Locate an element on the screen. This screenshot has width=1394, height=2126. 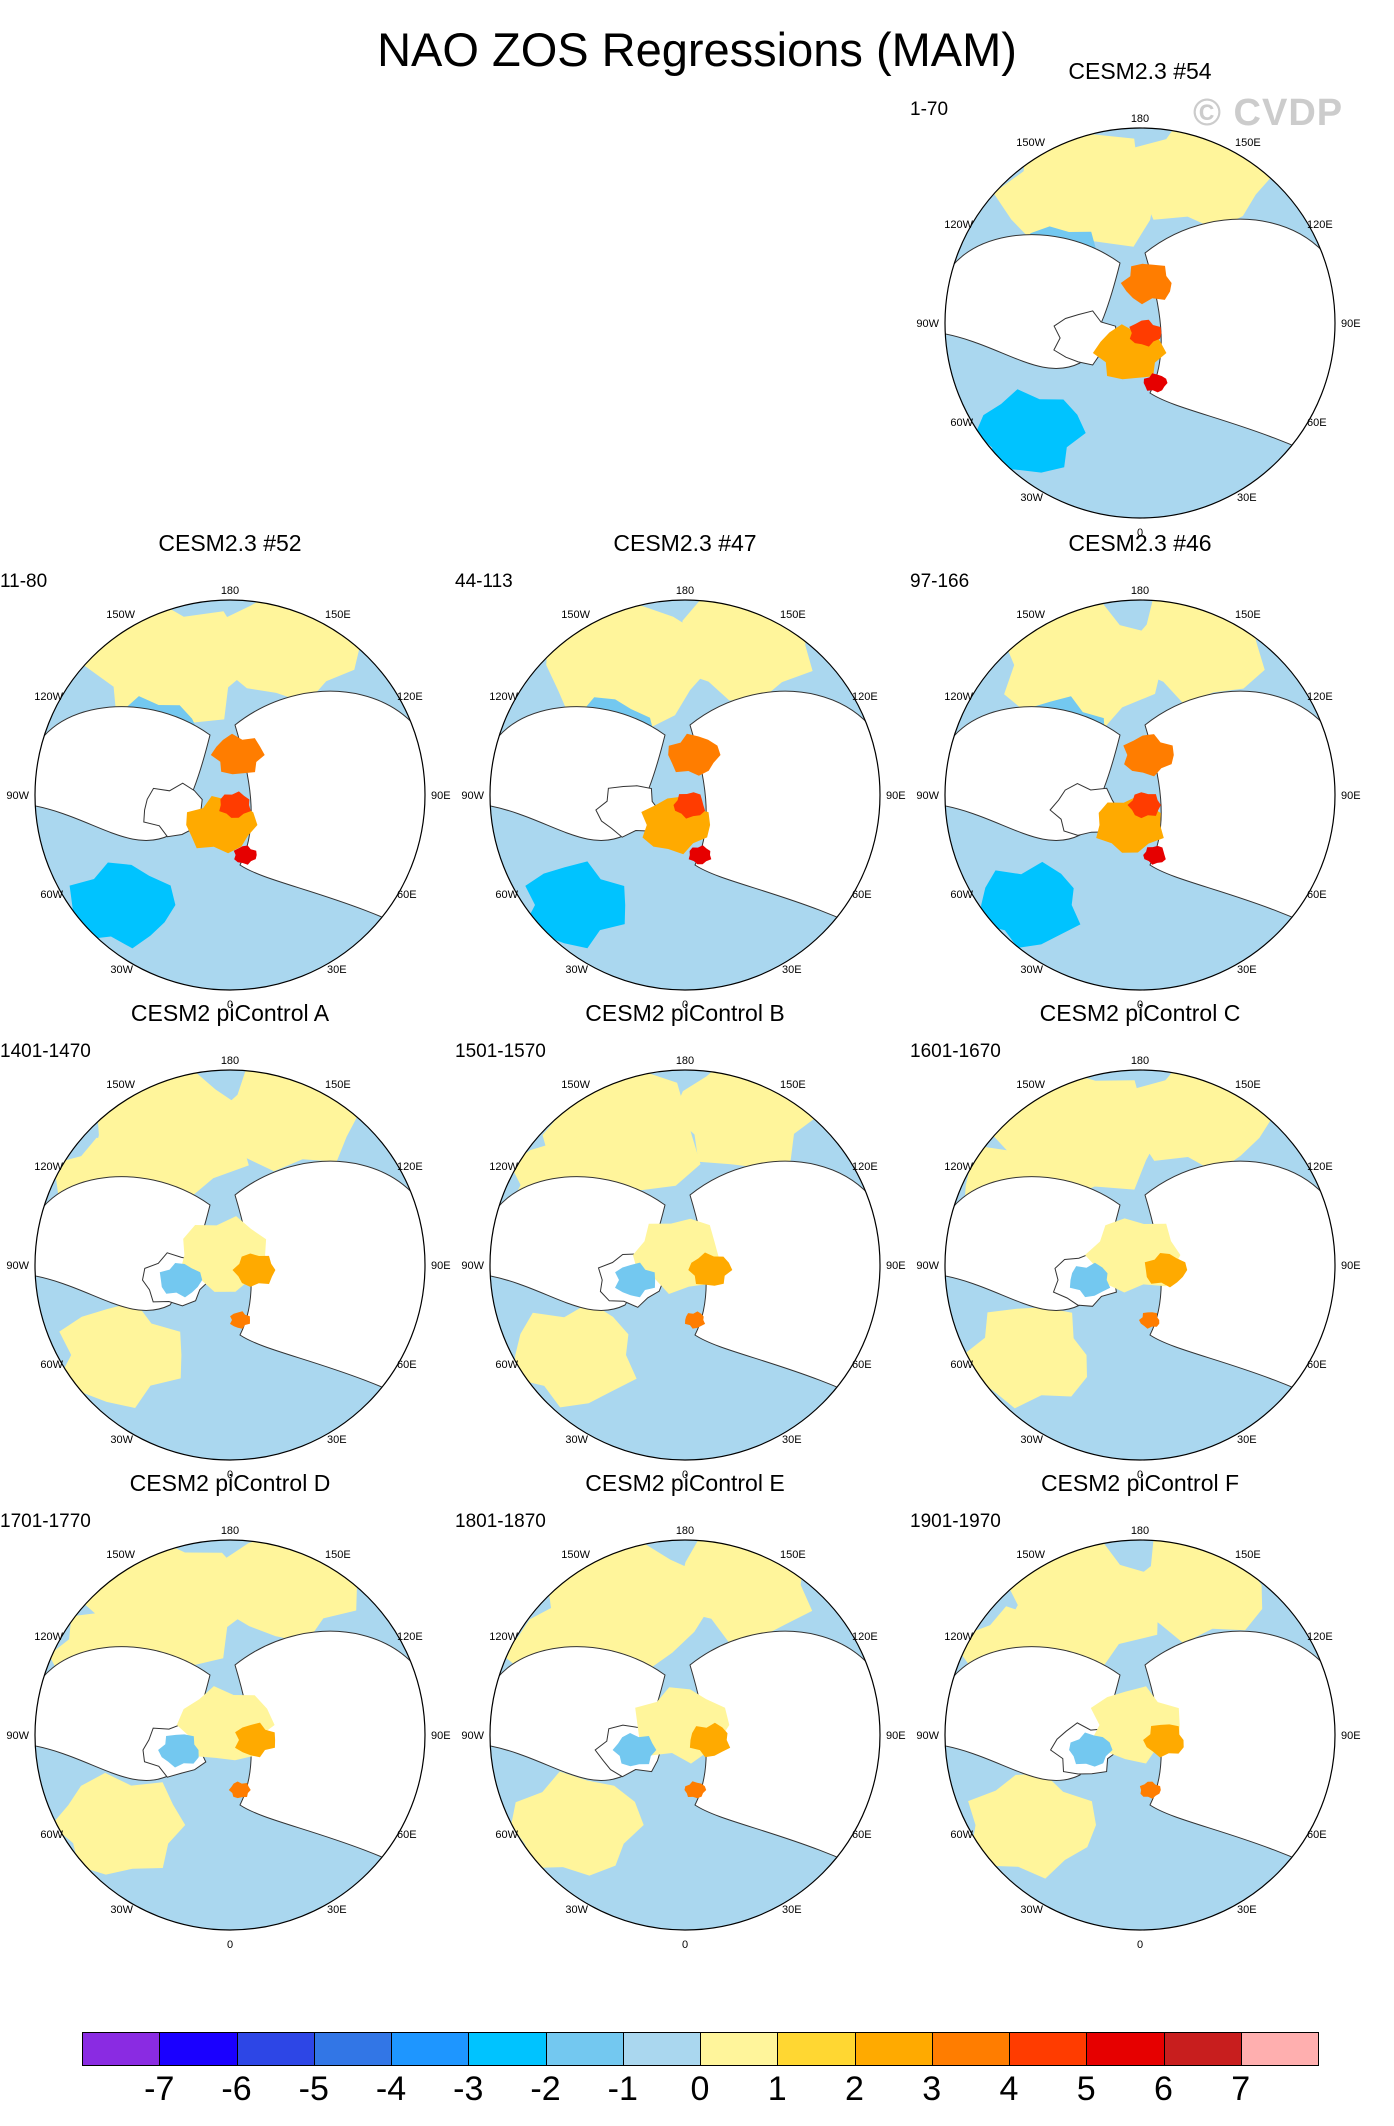
panel-title: CESM2 piControl B is located at coordinates (685, 1013).